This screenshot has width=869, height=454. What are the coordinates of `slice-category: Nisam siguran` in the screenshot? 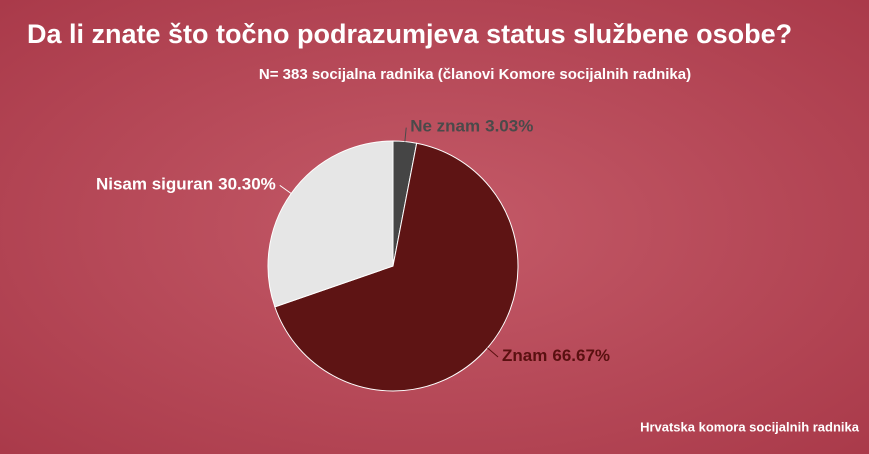 It's located at (154, 184).